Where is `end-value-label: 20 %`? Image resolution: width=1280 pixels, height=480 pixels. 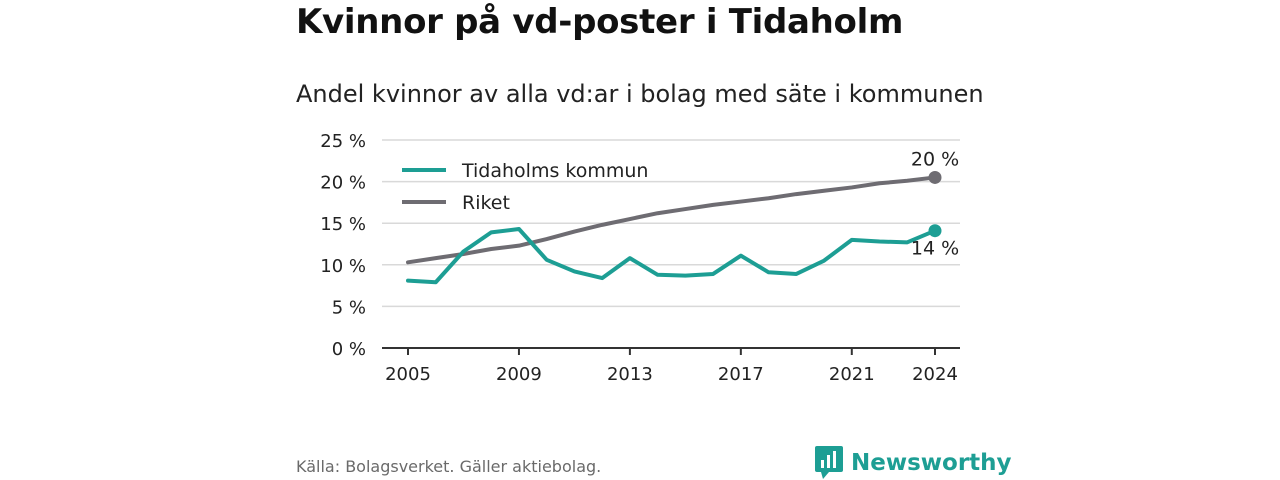 end-value-label: 20 % is located at coordinates (935, 159).